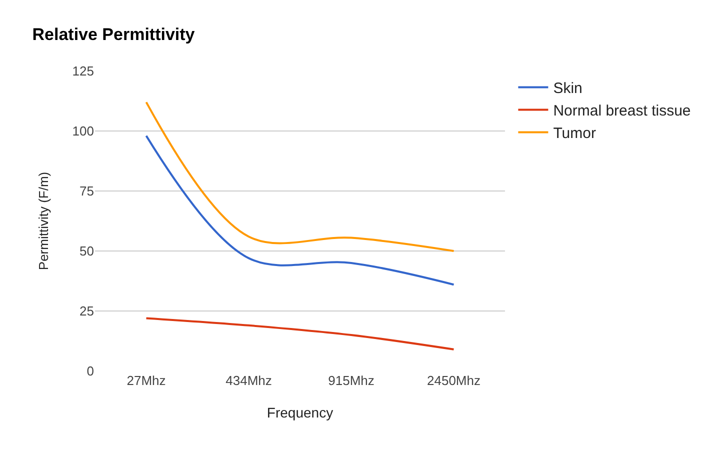 This screenshot has height=451, width=717. Describe the element at coordinates (83, 71) in the screenshot. I see `y-tick-label: 125` at that location.